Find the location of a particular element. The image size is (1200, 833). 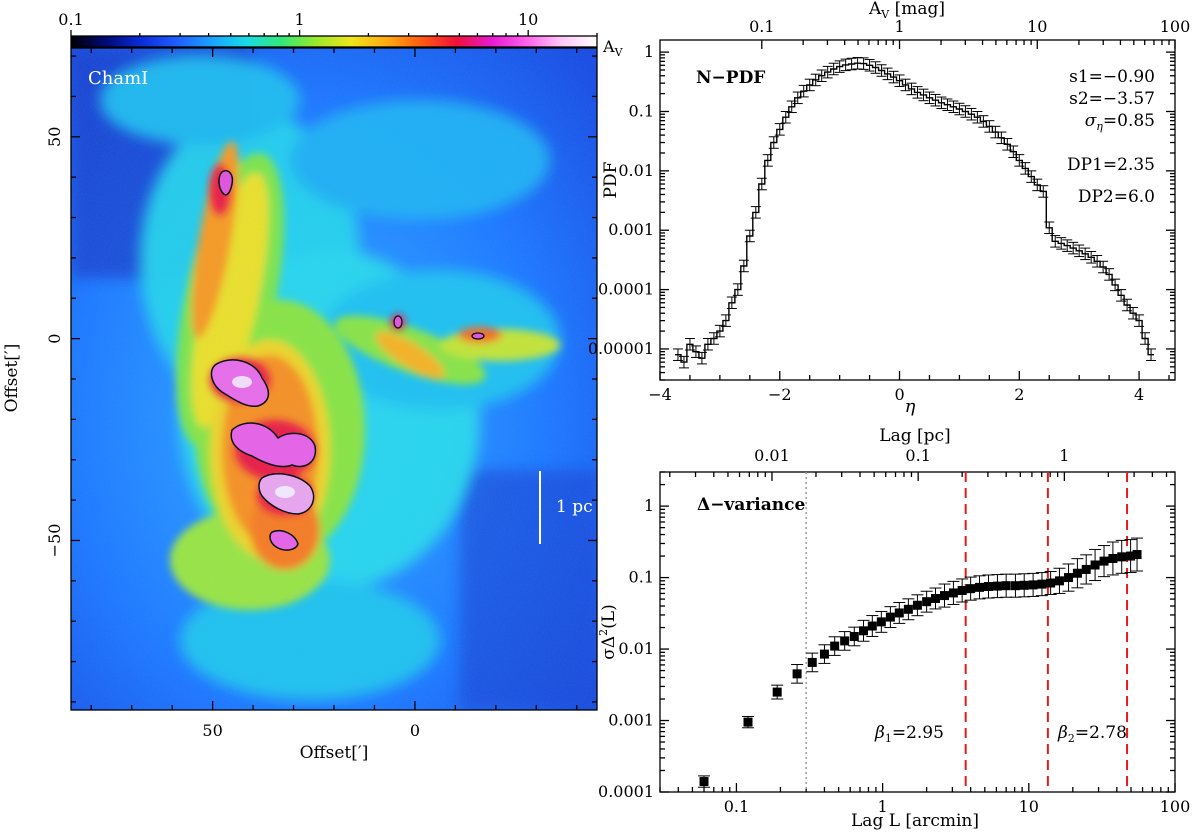

scale-bar-label: 1 pc is located at coordinates (574, 507).